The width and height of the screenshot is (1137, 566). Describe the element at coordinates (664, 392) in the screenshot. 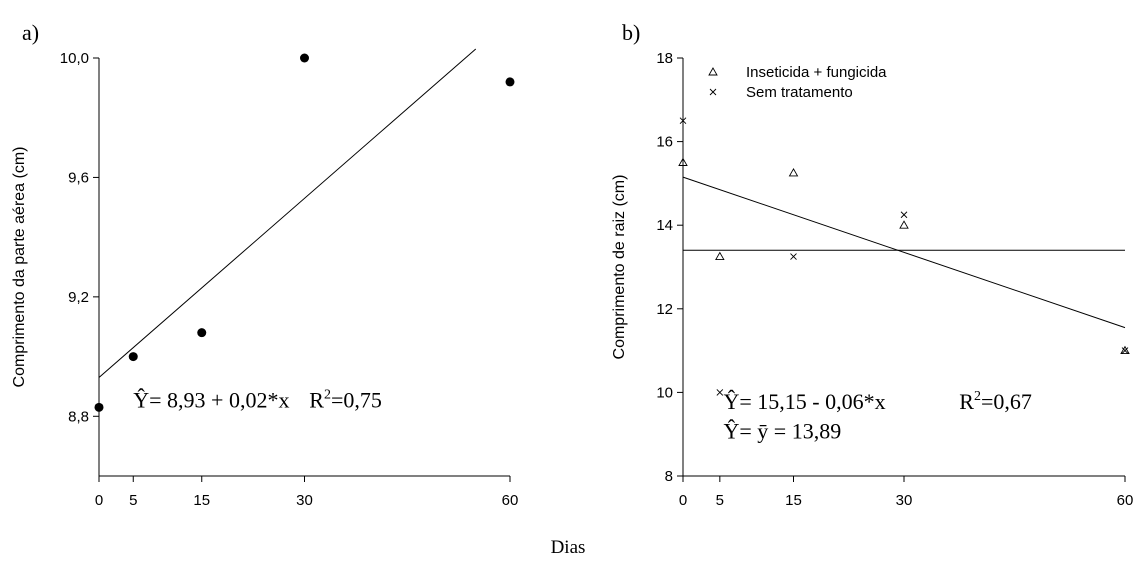

I see `y-tick-label: 10` at that location.